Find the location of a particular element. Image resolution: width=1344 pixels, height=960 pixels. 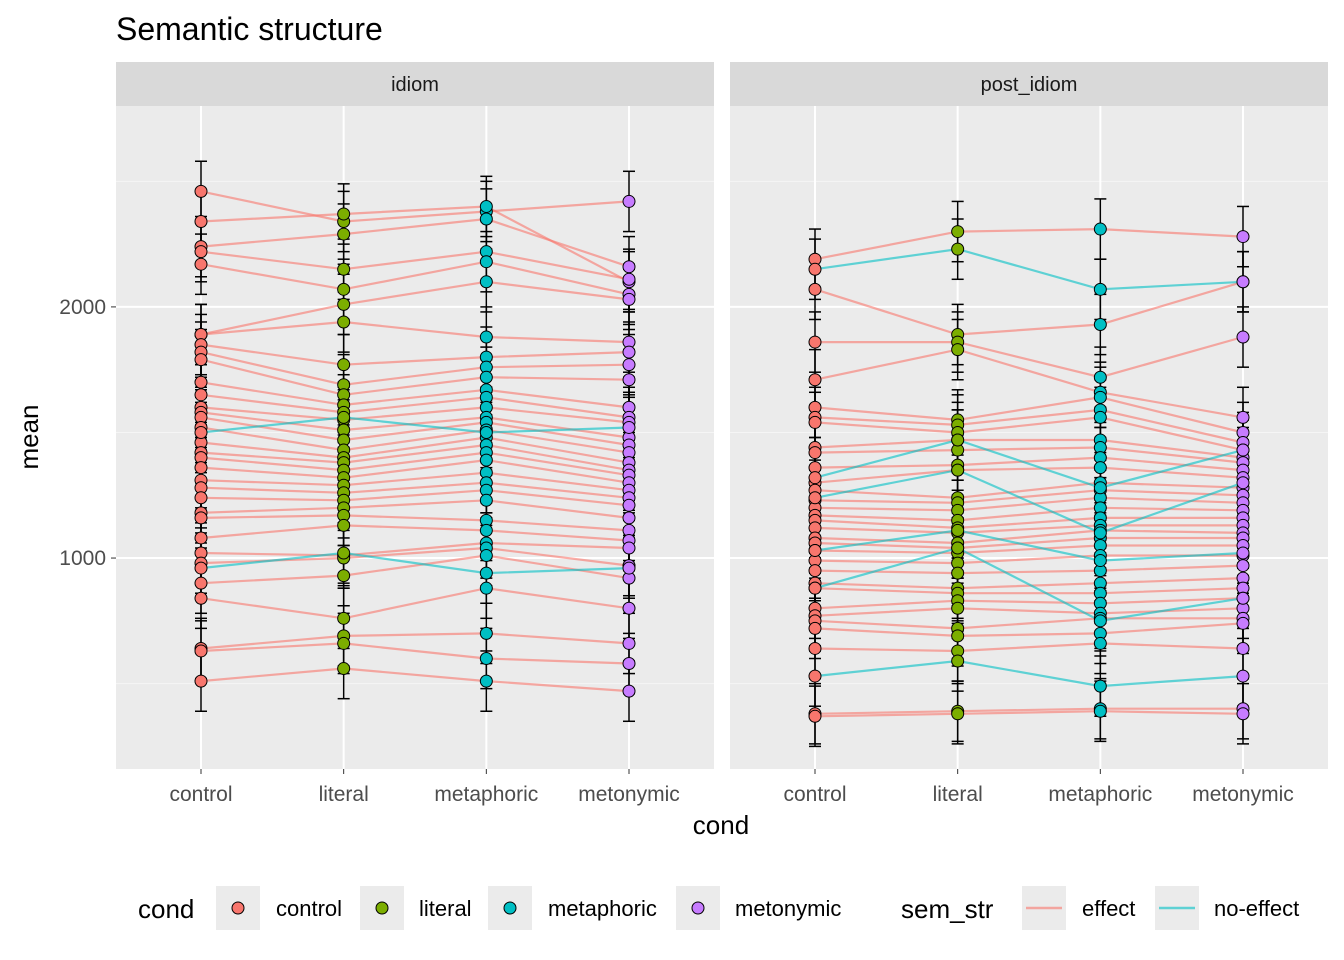

legend-label-effect: effect is located at coordinates (1108, 908).